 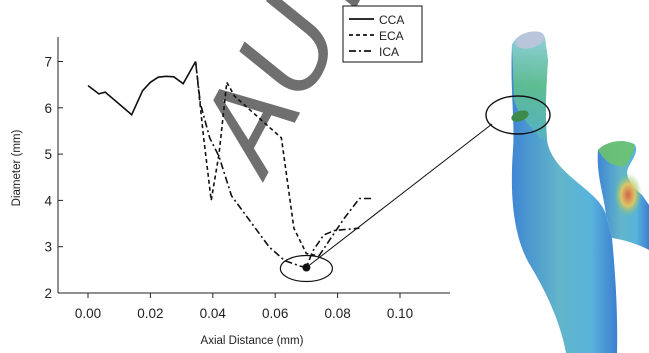 What do you see at coordinates (389, 52) in the screenshot?
I see `legend-label-ica: ICA` at bounding box center [389, 52].